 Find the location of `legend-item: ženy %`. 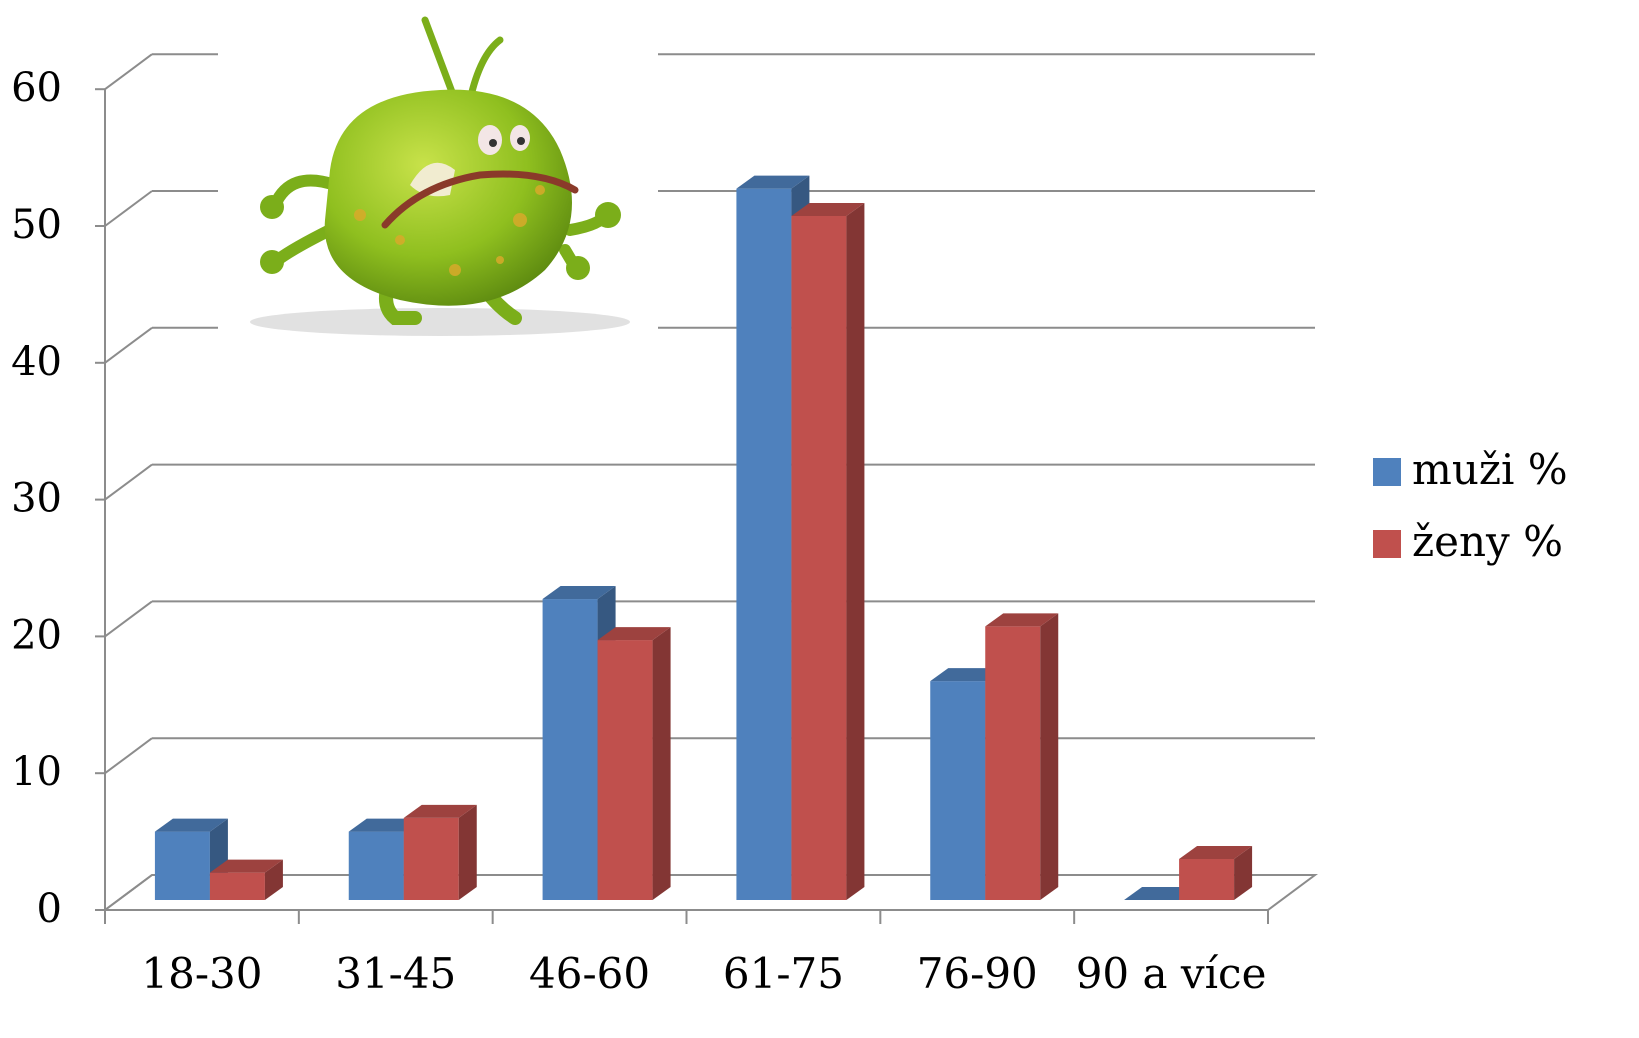

legend-item: ženy % is located at coordinates (1468, 541).